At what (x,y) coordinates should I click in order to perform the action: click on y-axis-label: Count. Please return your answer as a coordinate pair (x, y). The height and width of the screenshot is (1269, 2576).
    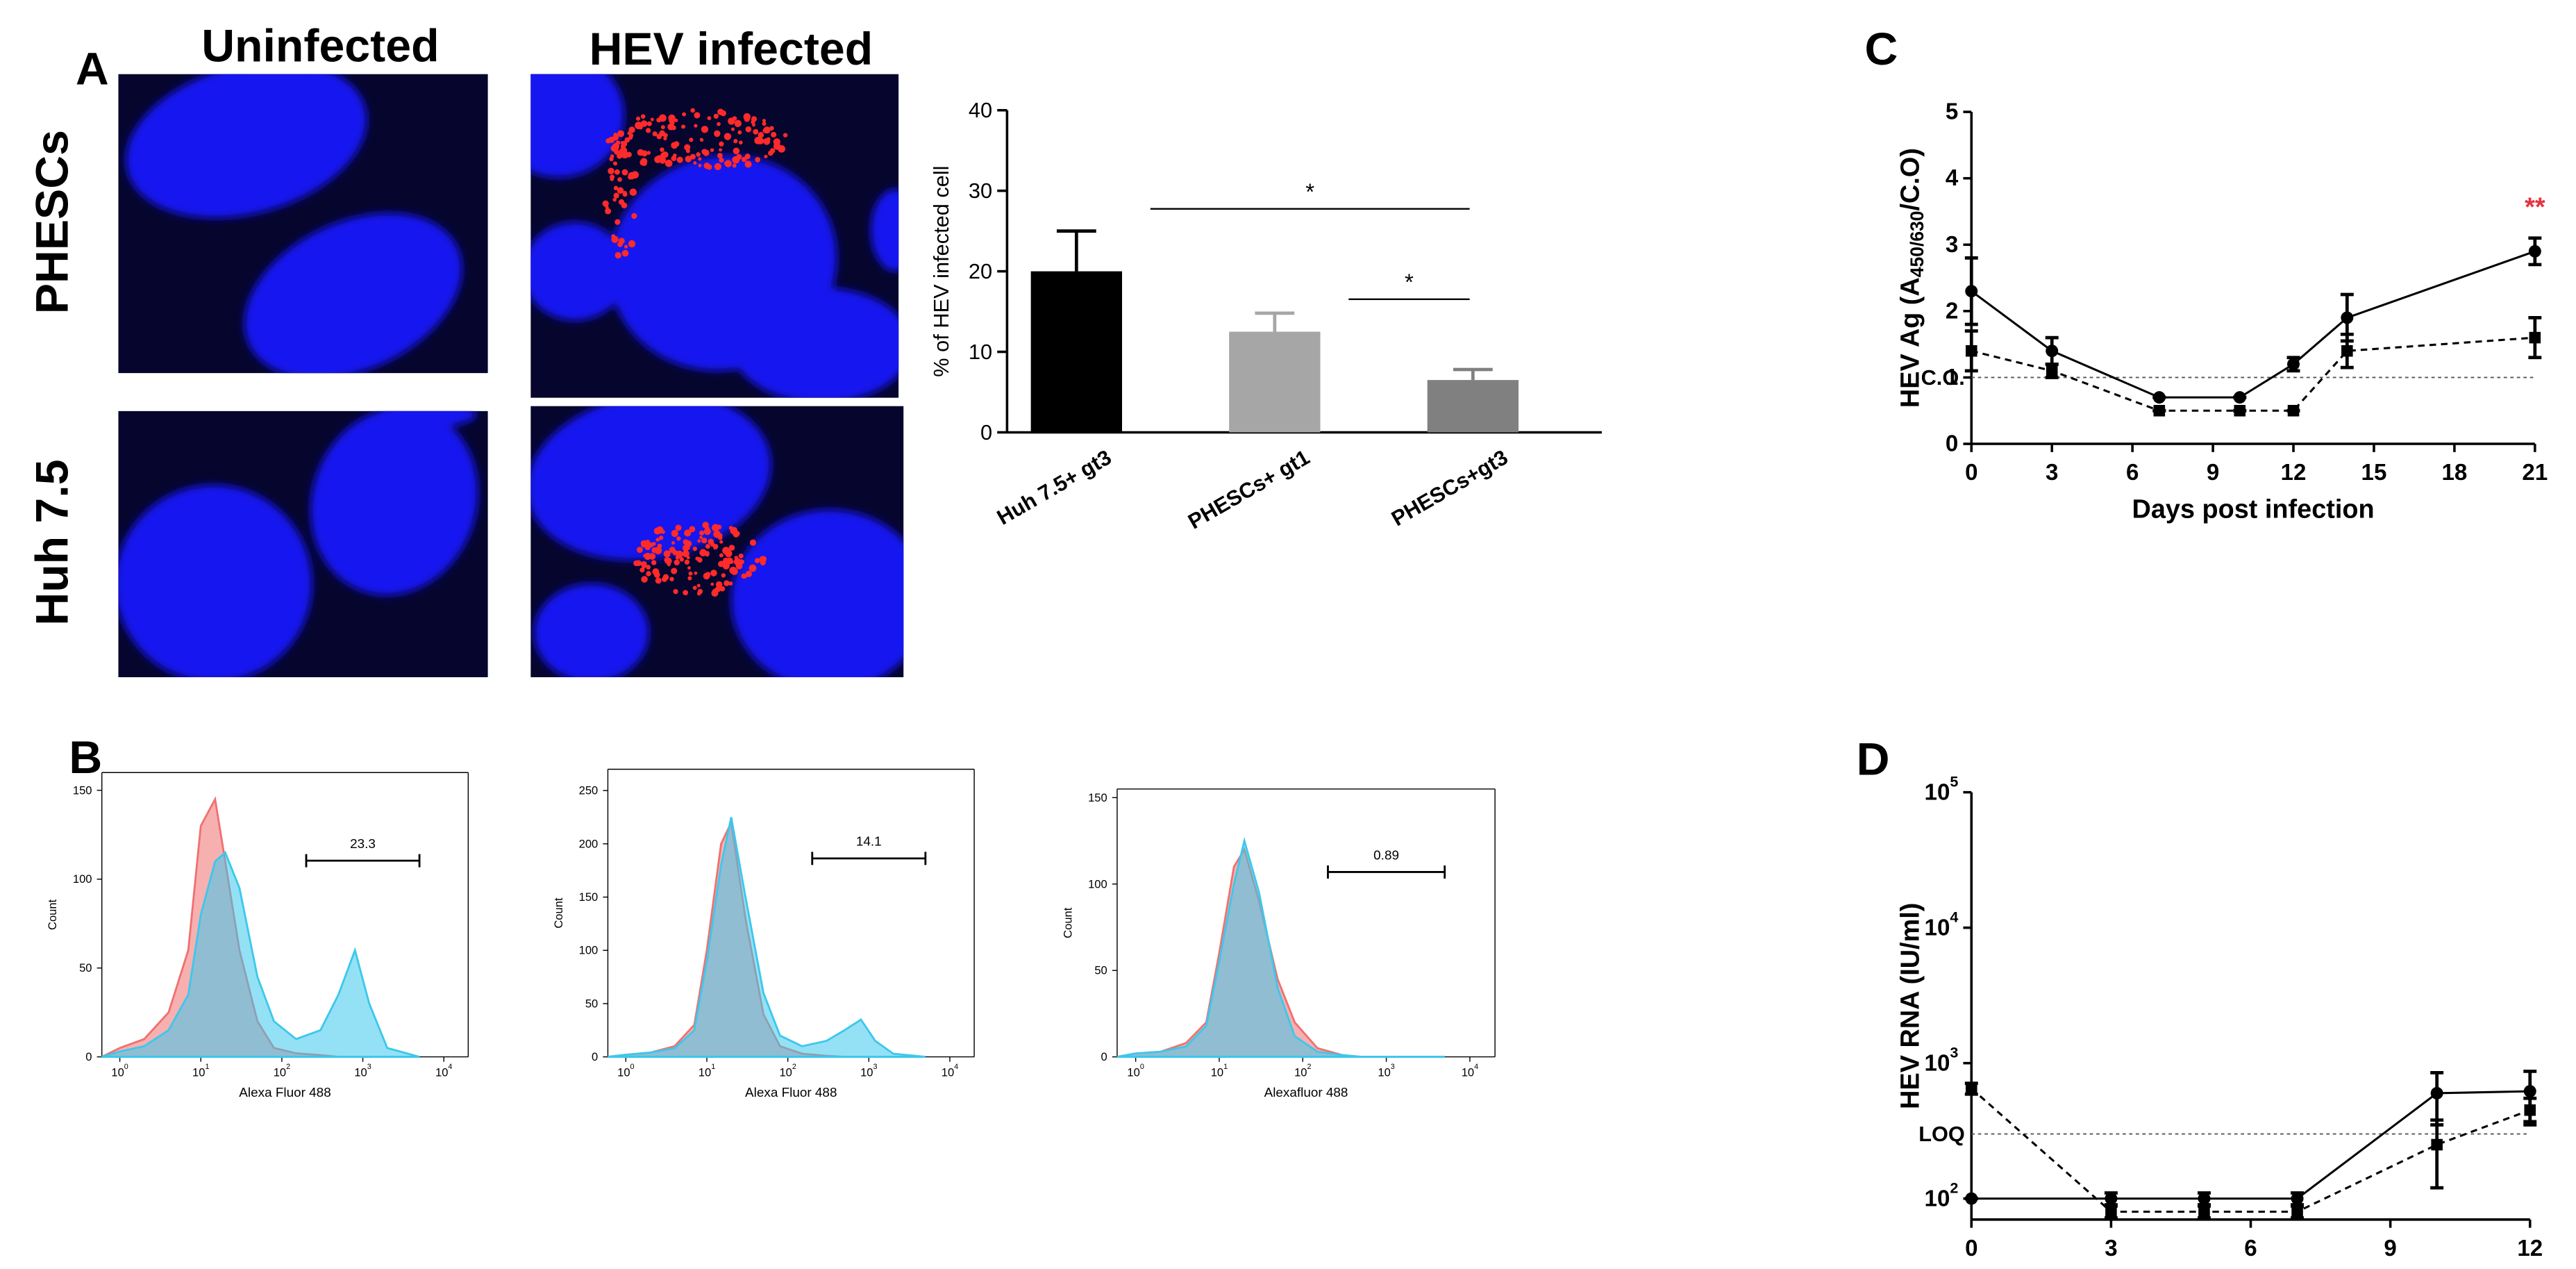
    Looking at the image, I should click on (1067, 923).